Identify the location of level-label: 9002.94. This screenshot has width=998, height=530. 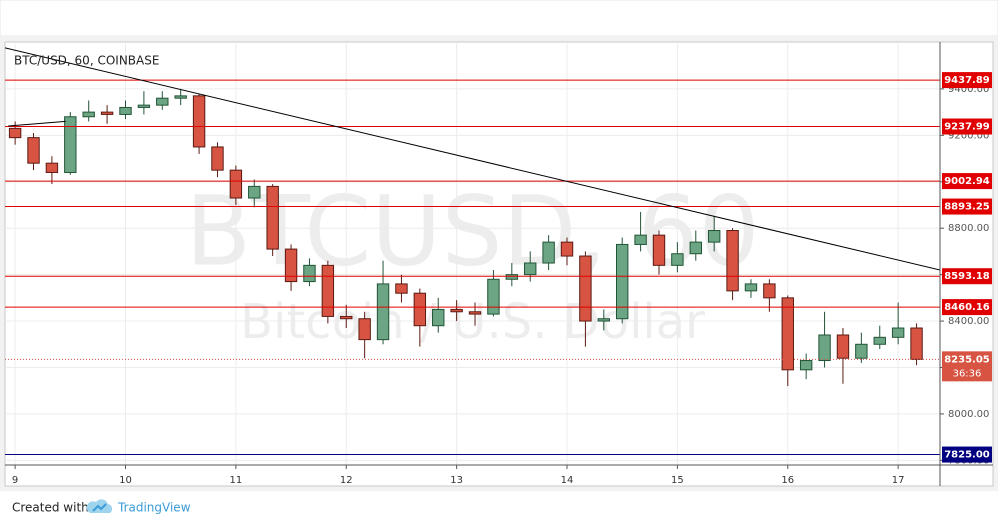
(967, 181).